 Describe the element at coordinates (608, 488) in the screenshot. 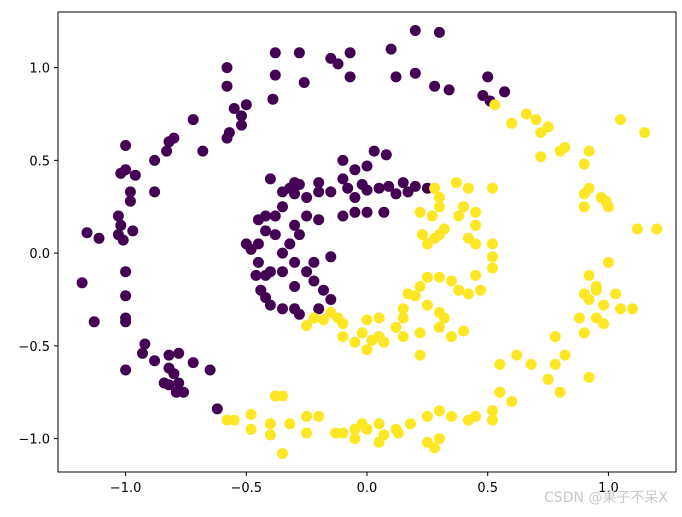

I see `x-tick-label: 1.0` at that location.